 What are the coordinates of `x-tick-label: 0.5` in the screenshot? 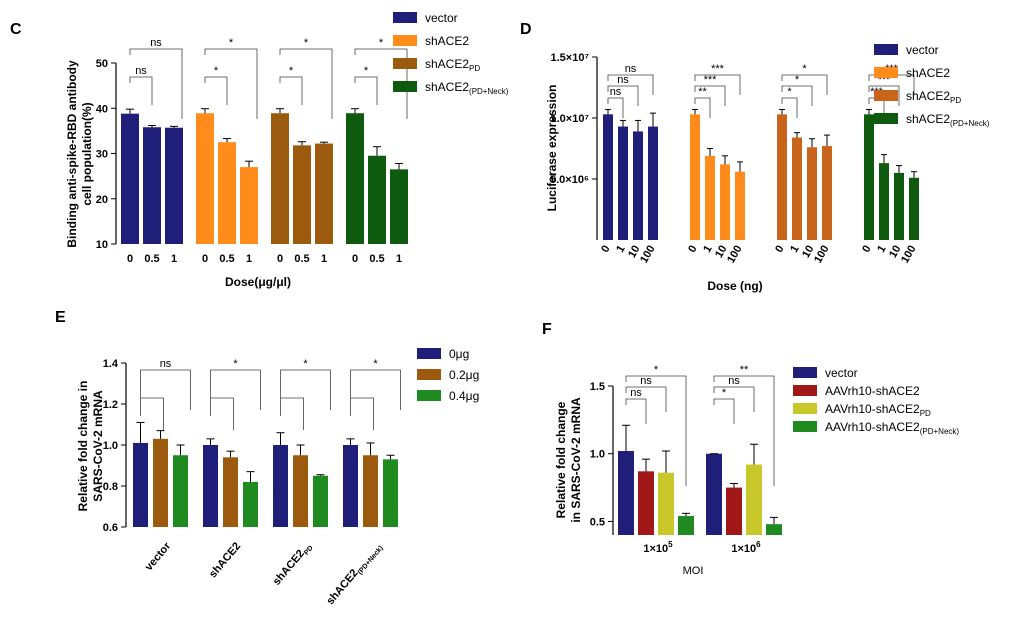 It's located at (226, 259).